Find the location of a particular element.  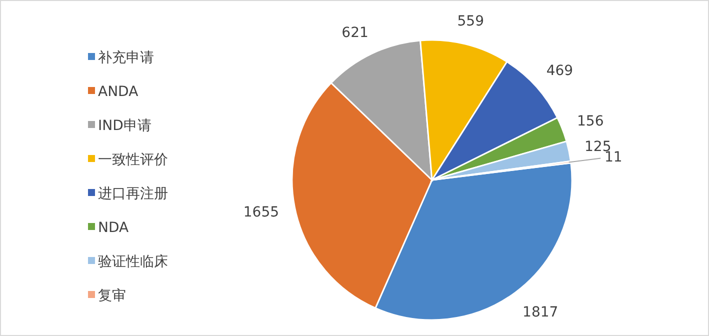

legend-label: 一致性评价 is located at coordinates (133, 160).